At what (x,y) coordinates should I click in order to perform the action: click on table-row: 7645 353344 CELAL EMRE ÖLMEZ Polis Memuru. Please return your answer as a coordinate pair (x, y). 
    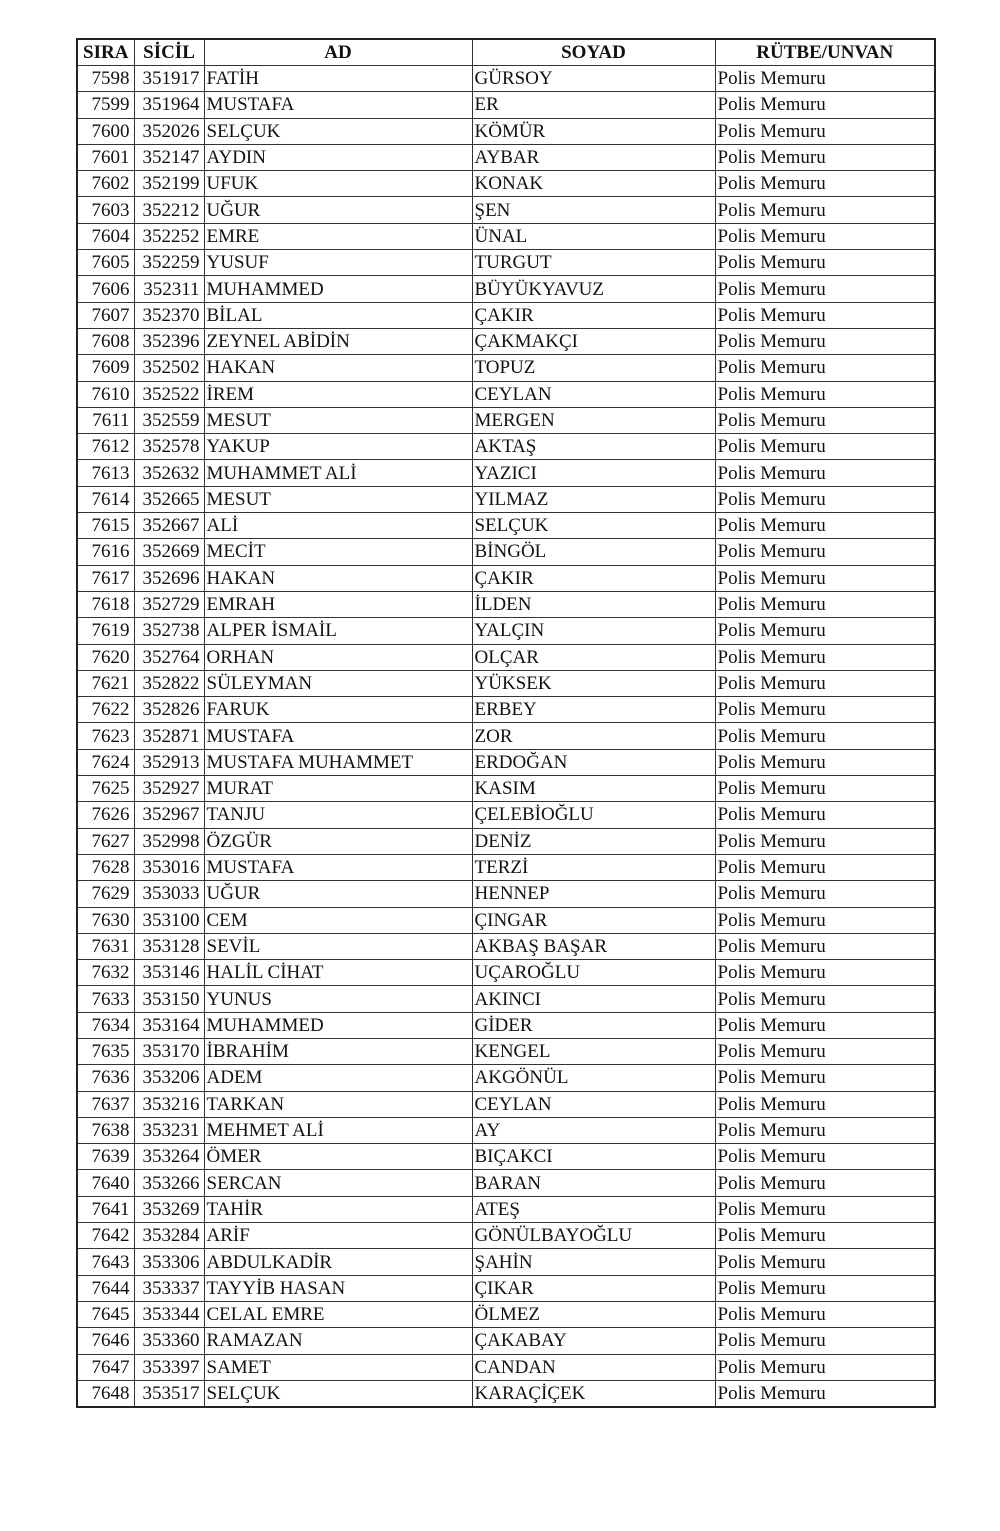
    Looking at the image, I should click on (506, 1314).